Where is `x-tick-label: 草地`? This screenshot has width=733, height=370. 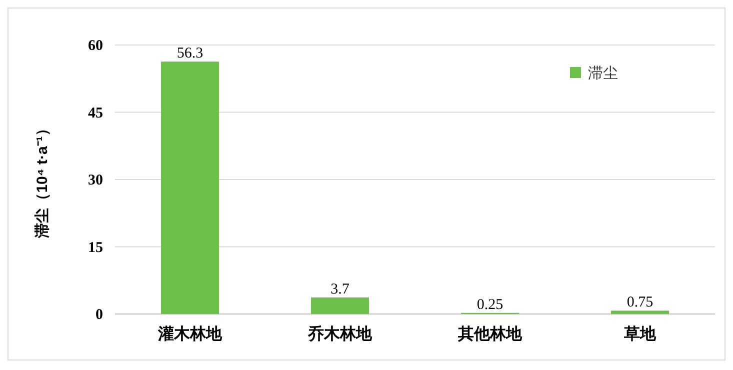 x-tick-label: 草地 is located at coordinates (640, 334).